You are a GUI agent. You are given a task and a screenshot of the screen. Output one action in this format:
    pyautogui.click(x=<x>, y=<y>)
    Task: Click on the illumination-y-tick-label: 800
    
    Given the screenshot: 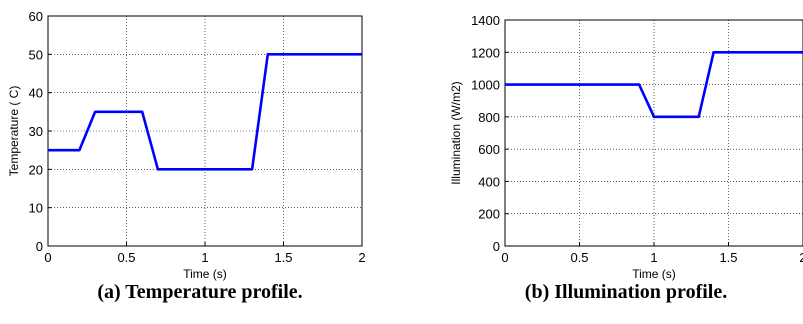 What is the action you would take?
    pyautogui.click(x=489, y=117)
    